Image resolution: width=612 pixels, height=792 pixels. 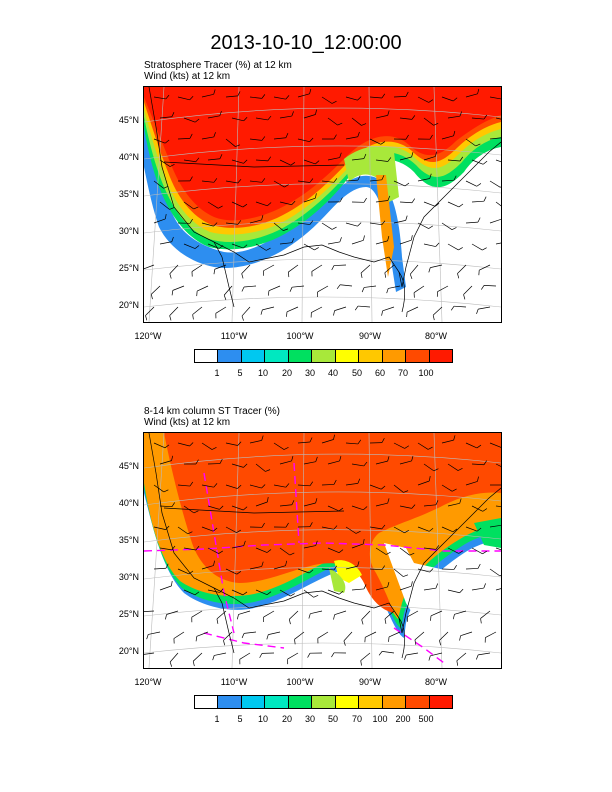 I want to click on lon-label-110: 110°W, so click(x=234, y=336).